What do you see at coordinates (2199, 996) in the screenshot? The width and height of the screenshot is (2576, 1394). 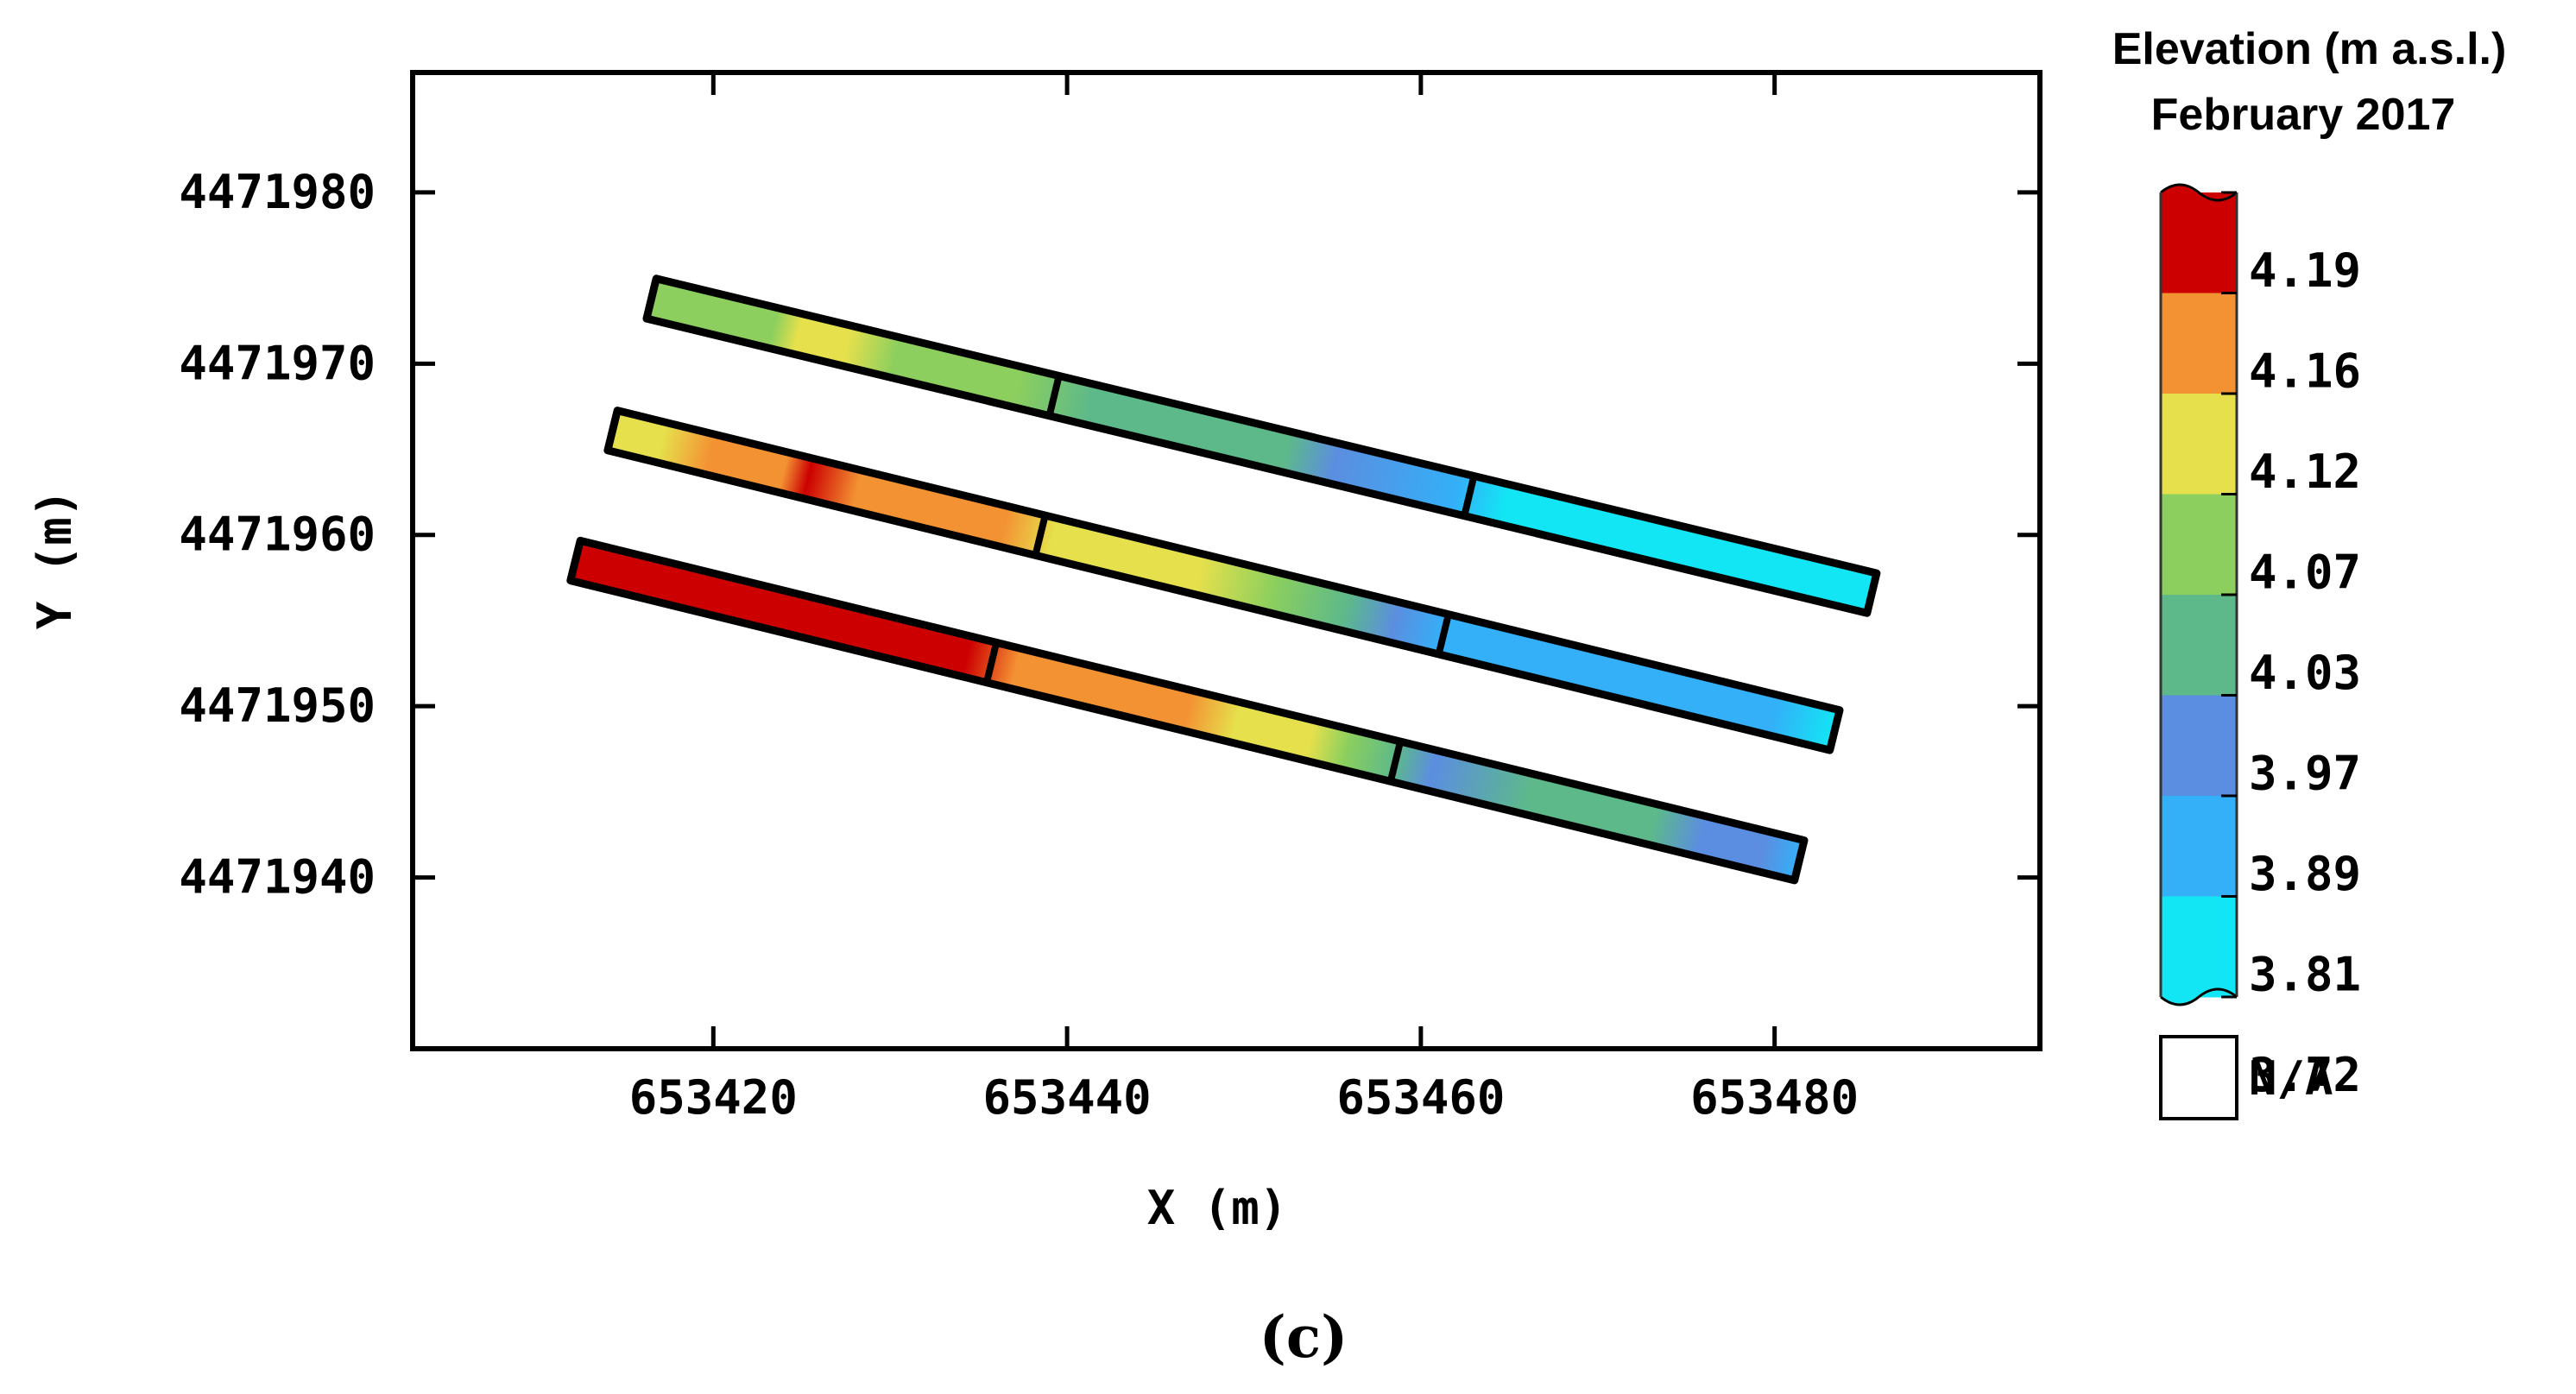 I see `colorbar-bottom-cap` at bounding box center [2199, 996].